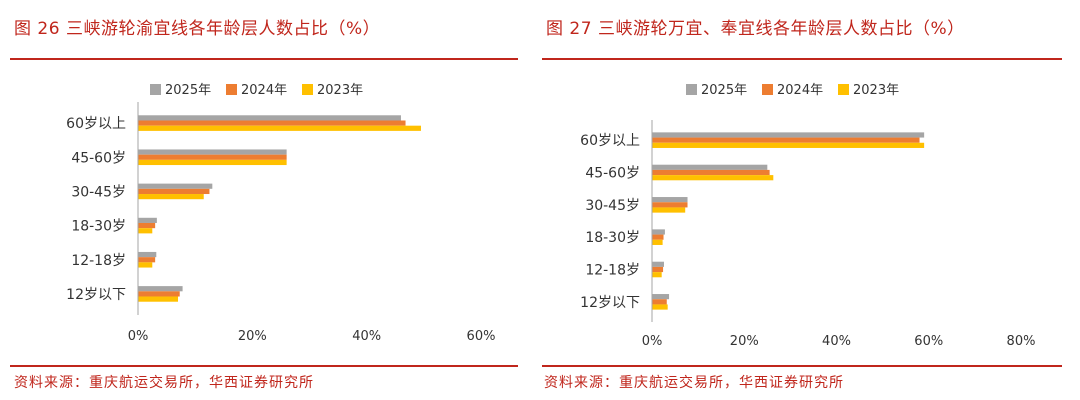 This screenshot has height=400, width=1080. I want to click on figure-title: 图 26 三峡游轮渝宜线各年龄层人数占比（%）, so click(197, 29).